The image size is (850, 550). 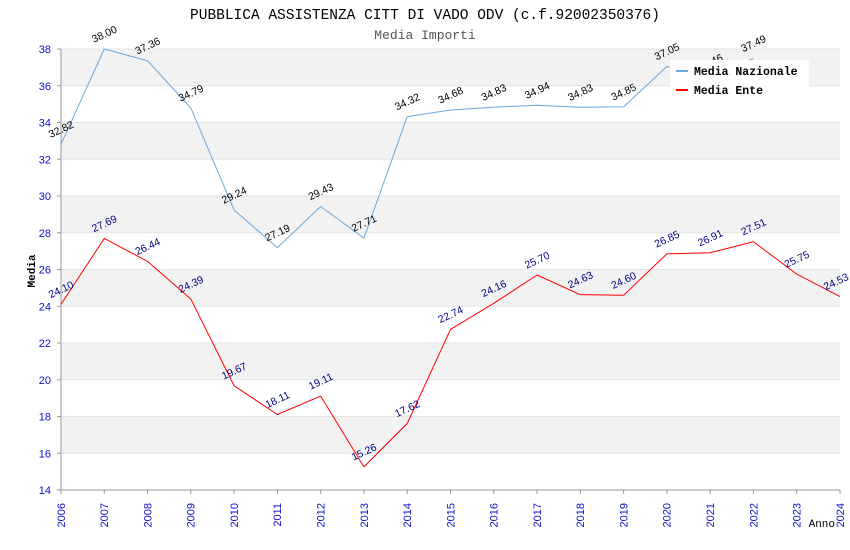 What do you see at coordinates (45, 418) in the screenshot?
I see `y-tick-label: 18` at bounding box center [45, 418].